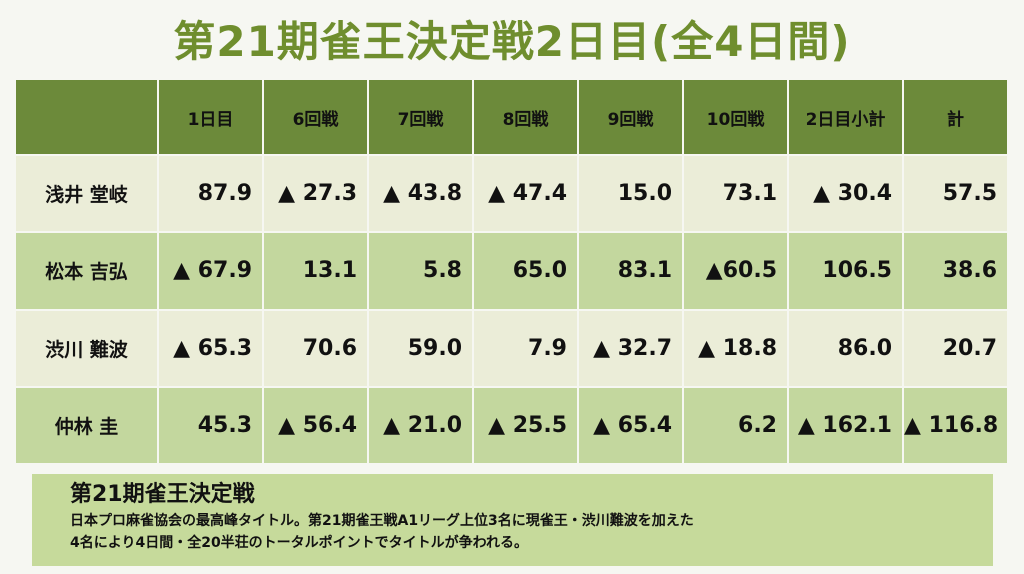  I want to click on info-title: 第21期雀王決定戦, so click(162, 494).